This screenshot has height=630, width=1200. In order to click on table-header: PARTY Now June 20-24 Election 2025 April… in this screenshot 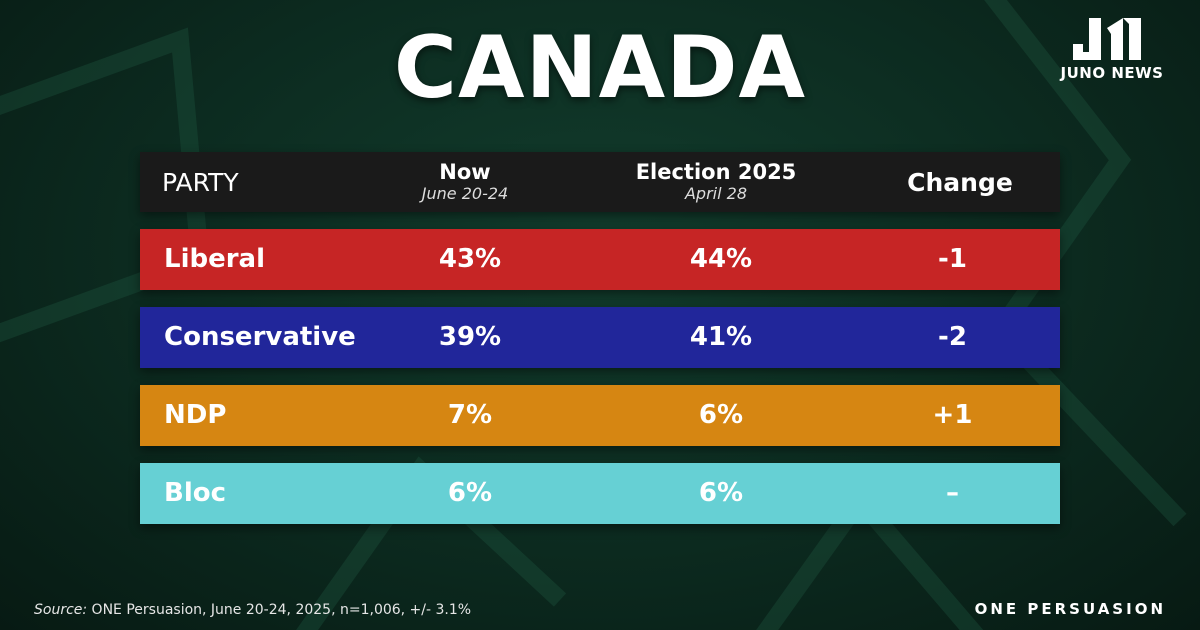, I will do `click(600, 182)`.